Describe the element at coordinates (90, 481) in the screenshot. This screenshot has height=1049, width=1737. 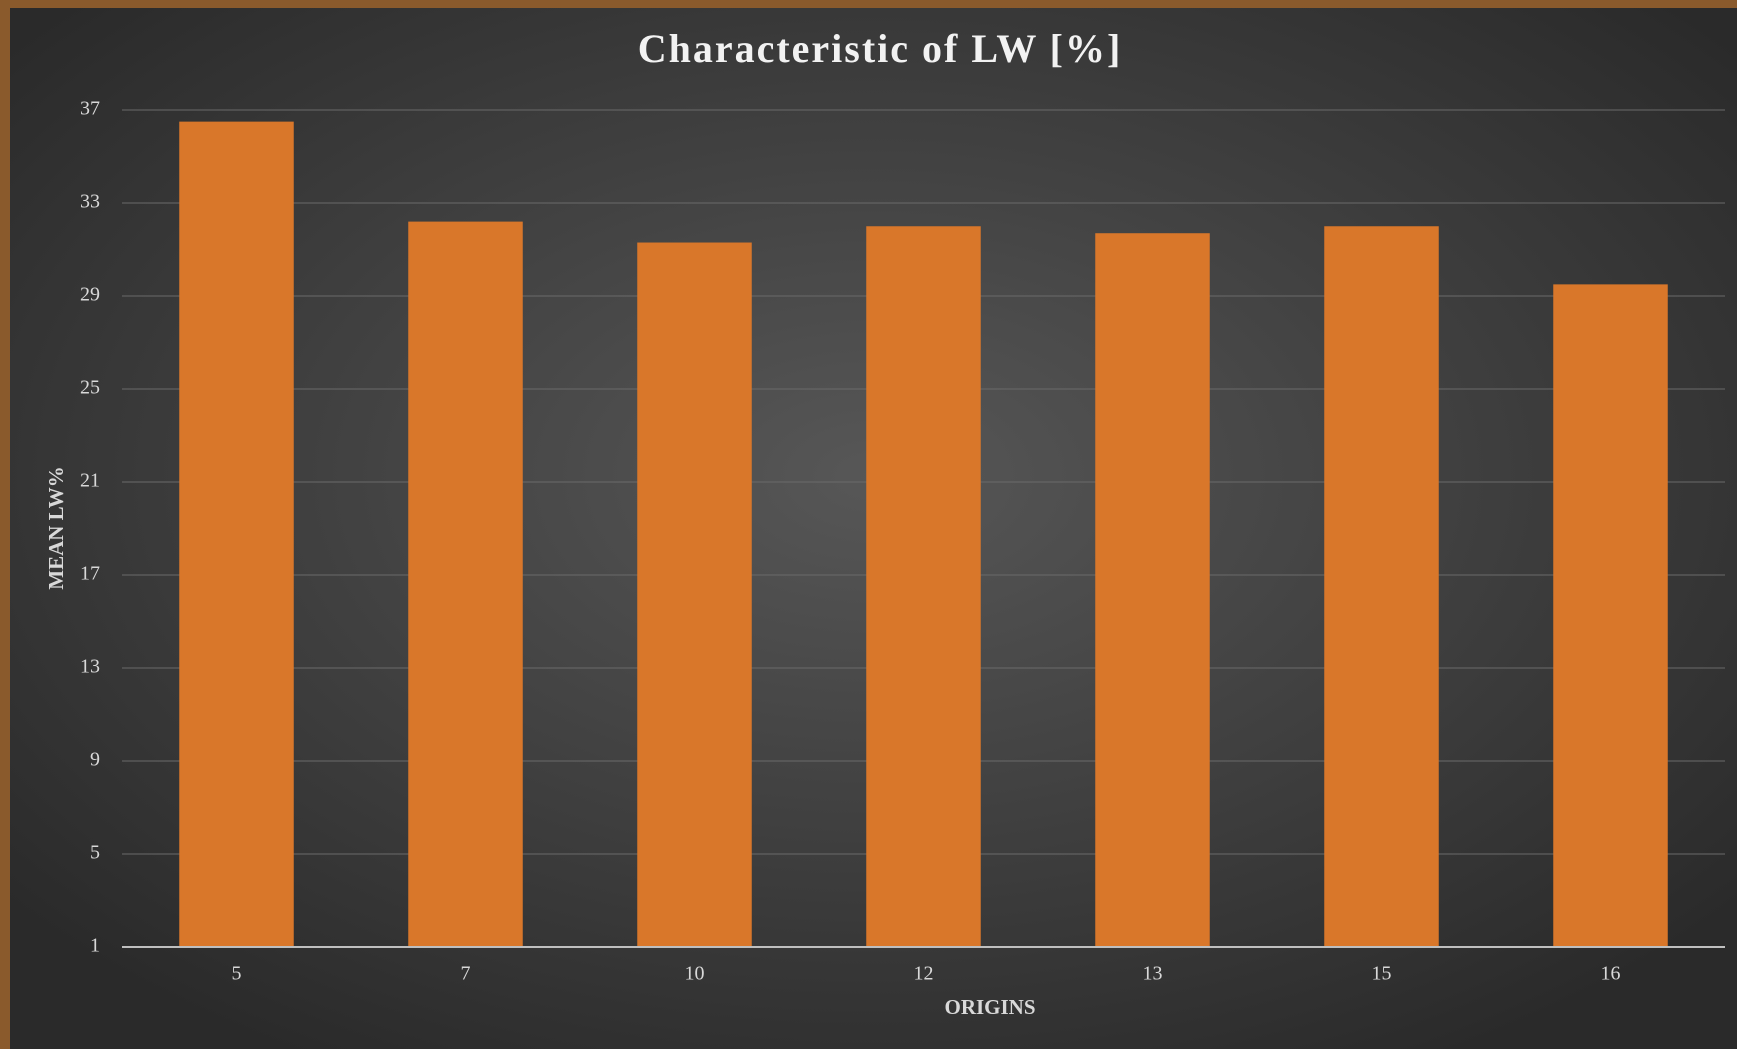
I see `y-tick-label: 21` at that location.